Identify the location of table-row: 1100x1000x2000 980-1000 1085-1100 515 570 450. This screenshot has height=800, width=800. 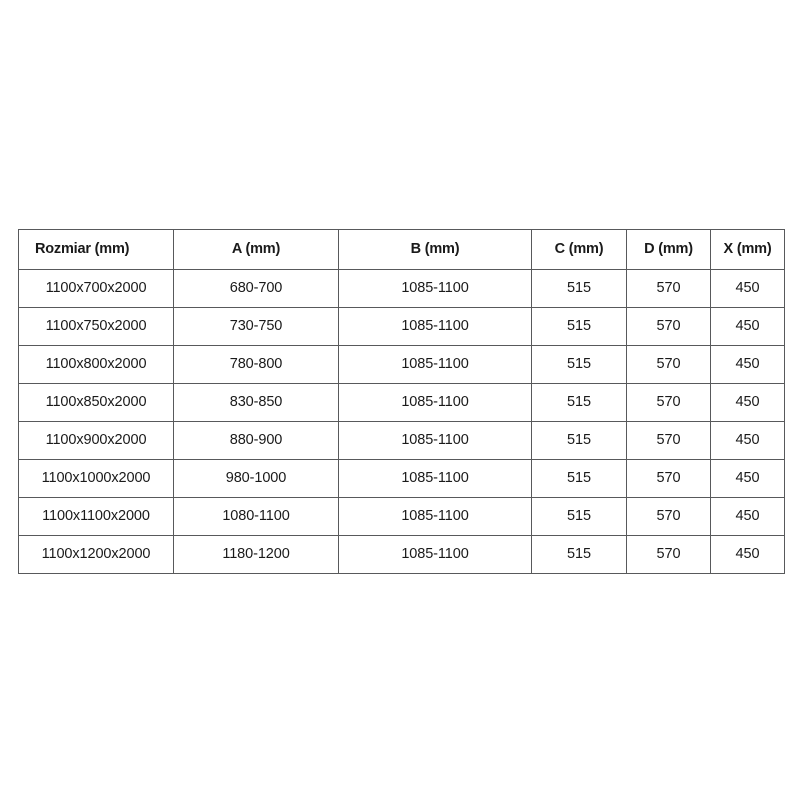
(401, 478).